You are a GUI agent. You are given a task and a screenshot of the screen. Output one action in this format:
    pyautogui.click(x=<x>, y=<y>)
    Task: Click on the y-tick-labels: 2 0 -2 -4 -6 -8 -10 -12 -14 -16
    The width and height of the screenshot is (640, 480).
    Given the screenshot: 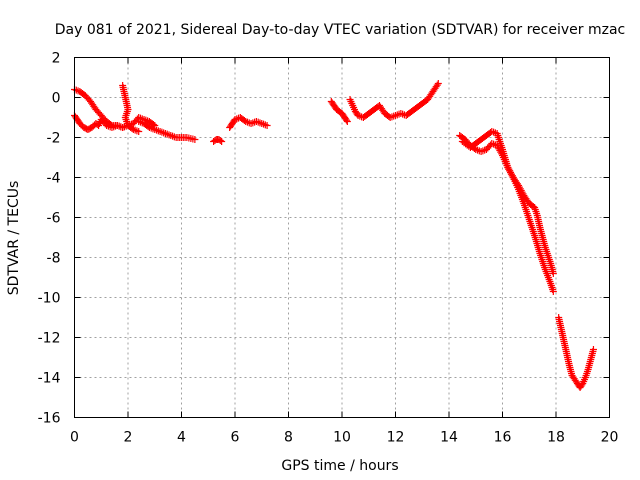 What is the action you would take?
    pyautogui.click(x=49, y=239)
    